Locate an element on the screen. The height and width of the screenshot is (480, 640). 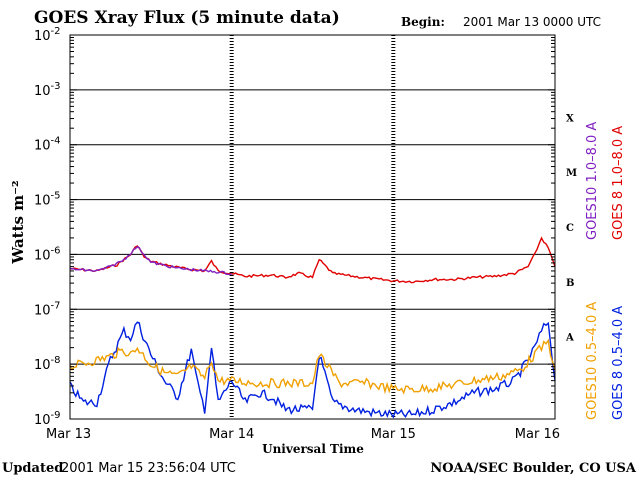
begin-value: 2001 Mar 13 0000 UTC is located at coordinates (532, 22).